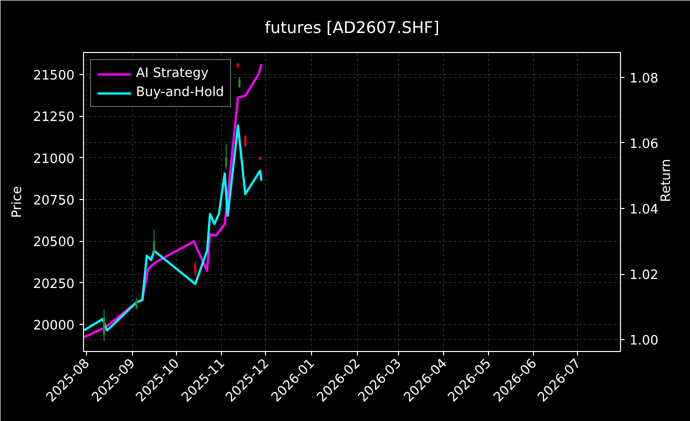  Describe the element at coordinates (644, 78) in the screenshot. I see `y2-tick-label: 1.08` at that location.